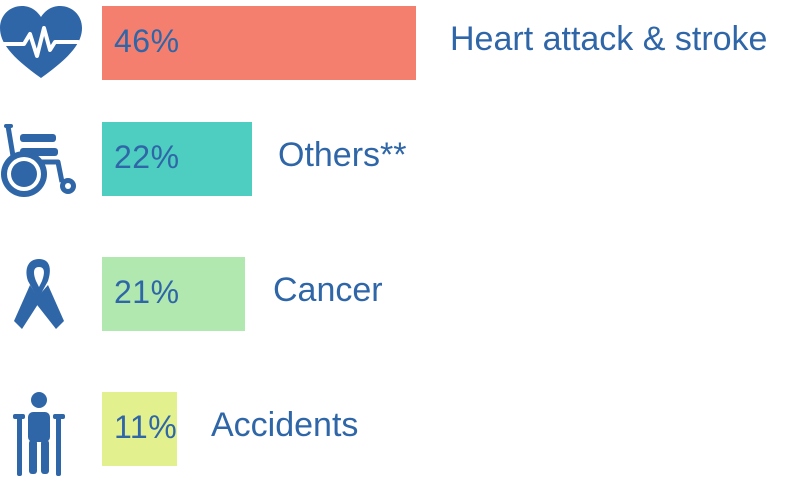  What do you see at coordinates (609, 39) in the screenshot?
I see `category-label-heart-attack: Heart attack & stroke` at bounding box center [609, 39].